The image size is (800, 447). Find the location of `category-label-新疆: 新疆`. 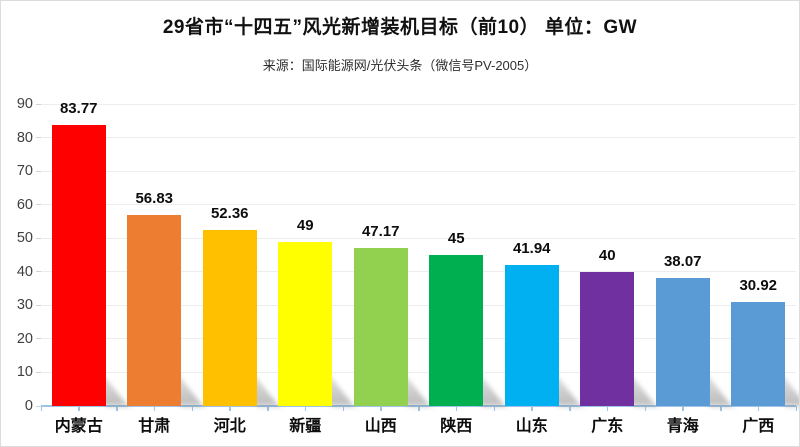

category-label-新疆: 新疆 is located at coordinates (305, 426).